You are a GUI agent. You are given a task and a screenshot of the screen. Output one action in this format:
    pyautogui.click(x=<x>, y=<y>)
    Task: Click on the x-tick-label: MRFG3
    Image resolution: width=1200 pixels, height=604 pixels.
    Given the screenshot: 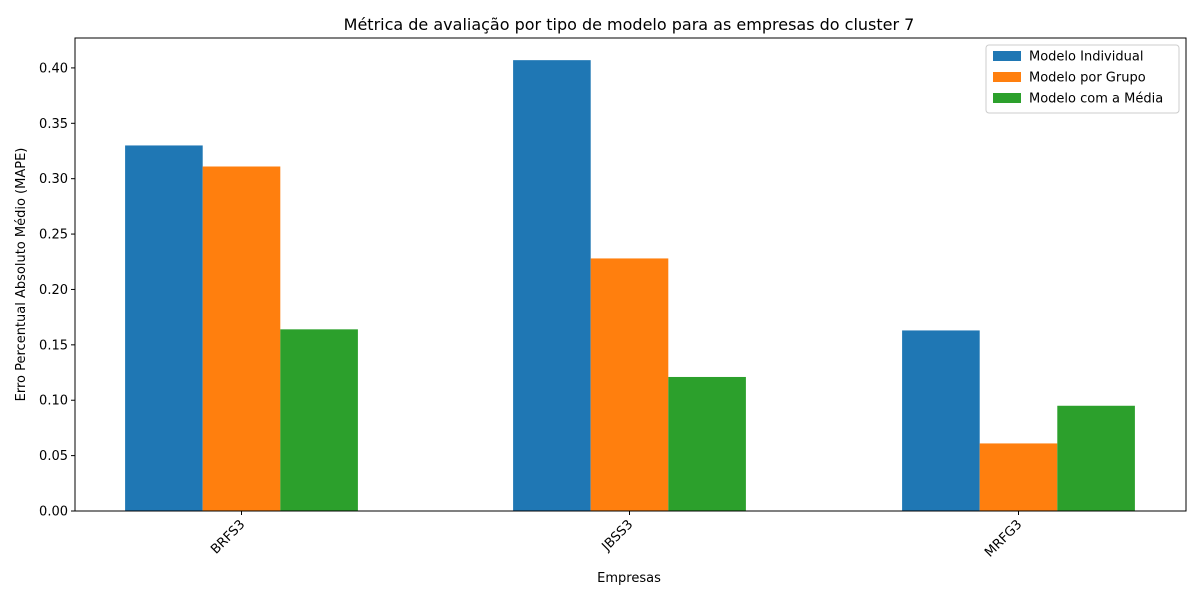 What is the action you would take?
    pyautogui.click(x=1003, y=538)
    